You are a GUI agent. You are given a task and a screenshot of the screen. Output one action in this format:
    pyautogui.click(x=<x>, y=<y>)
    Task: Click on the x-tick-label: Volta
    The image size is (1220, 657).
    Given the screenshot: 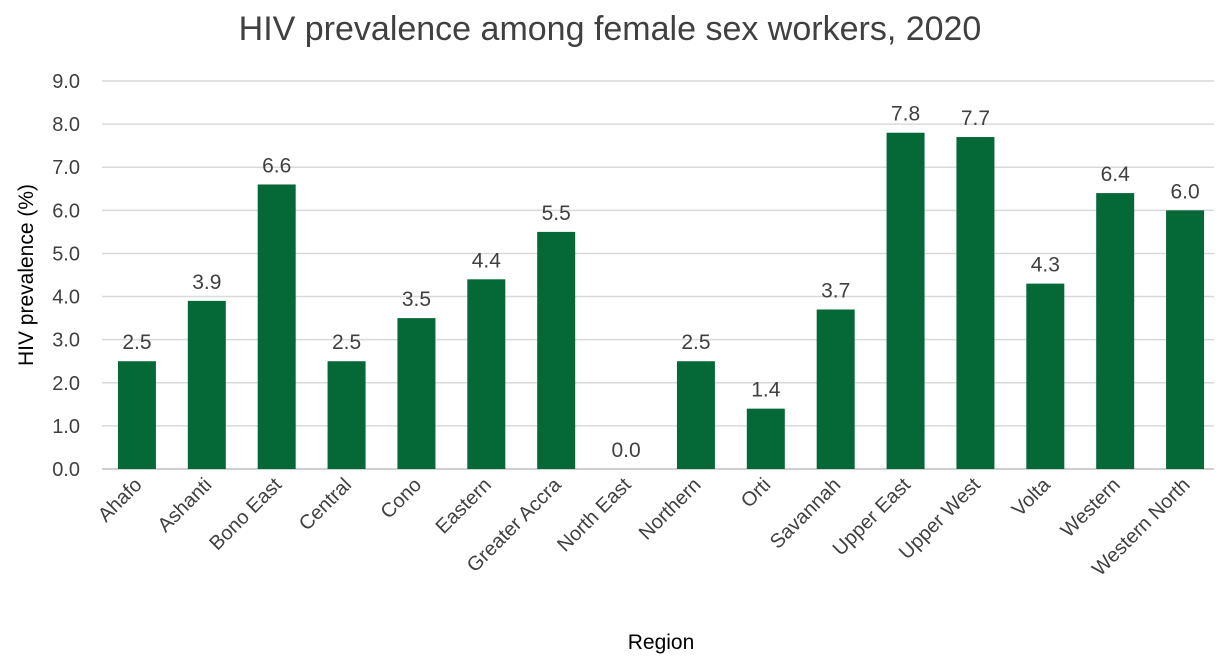 What is the action you would take?
    pyautogui.click(x=1032, y=497)
    